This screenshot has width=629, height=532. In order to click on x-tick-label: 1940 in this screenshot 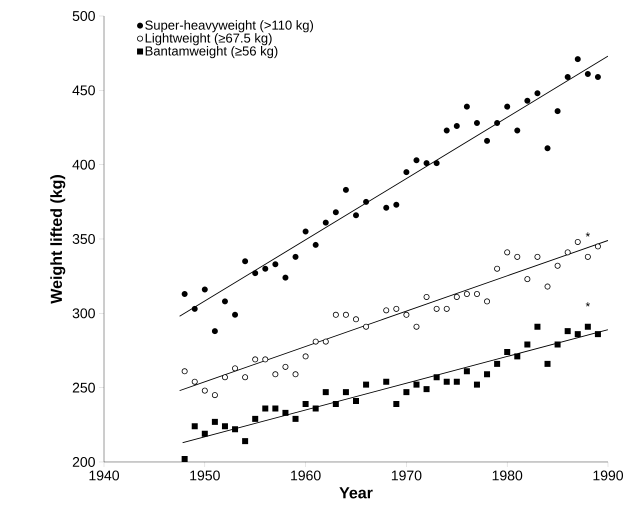, I will do `click(105, 475)`.